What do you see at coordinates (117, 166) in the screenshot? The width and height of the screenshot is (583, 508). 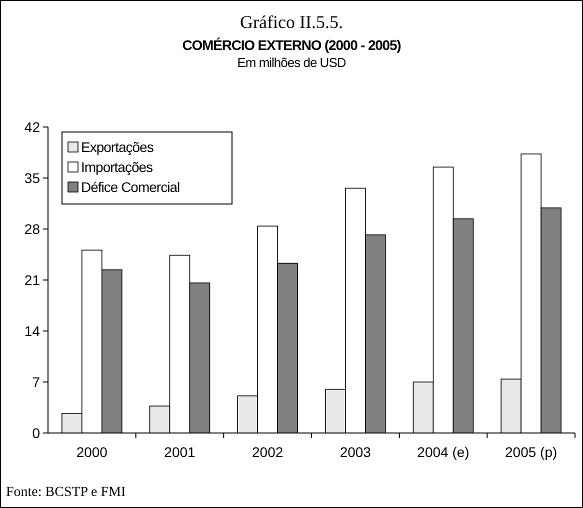 I see `legend-label: Importações` at bounding box center [117, 166].